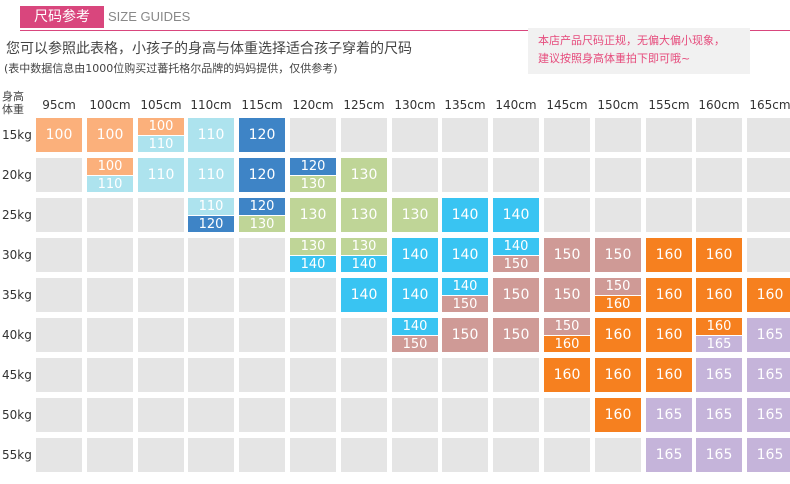 Image resolution: width=790 pixels, height=484 pixels. I want to click on height-header: 115cm, so click(262, 105).